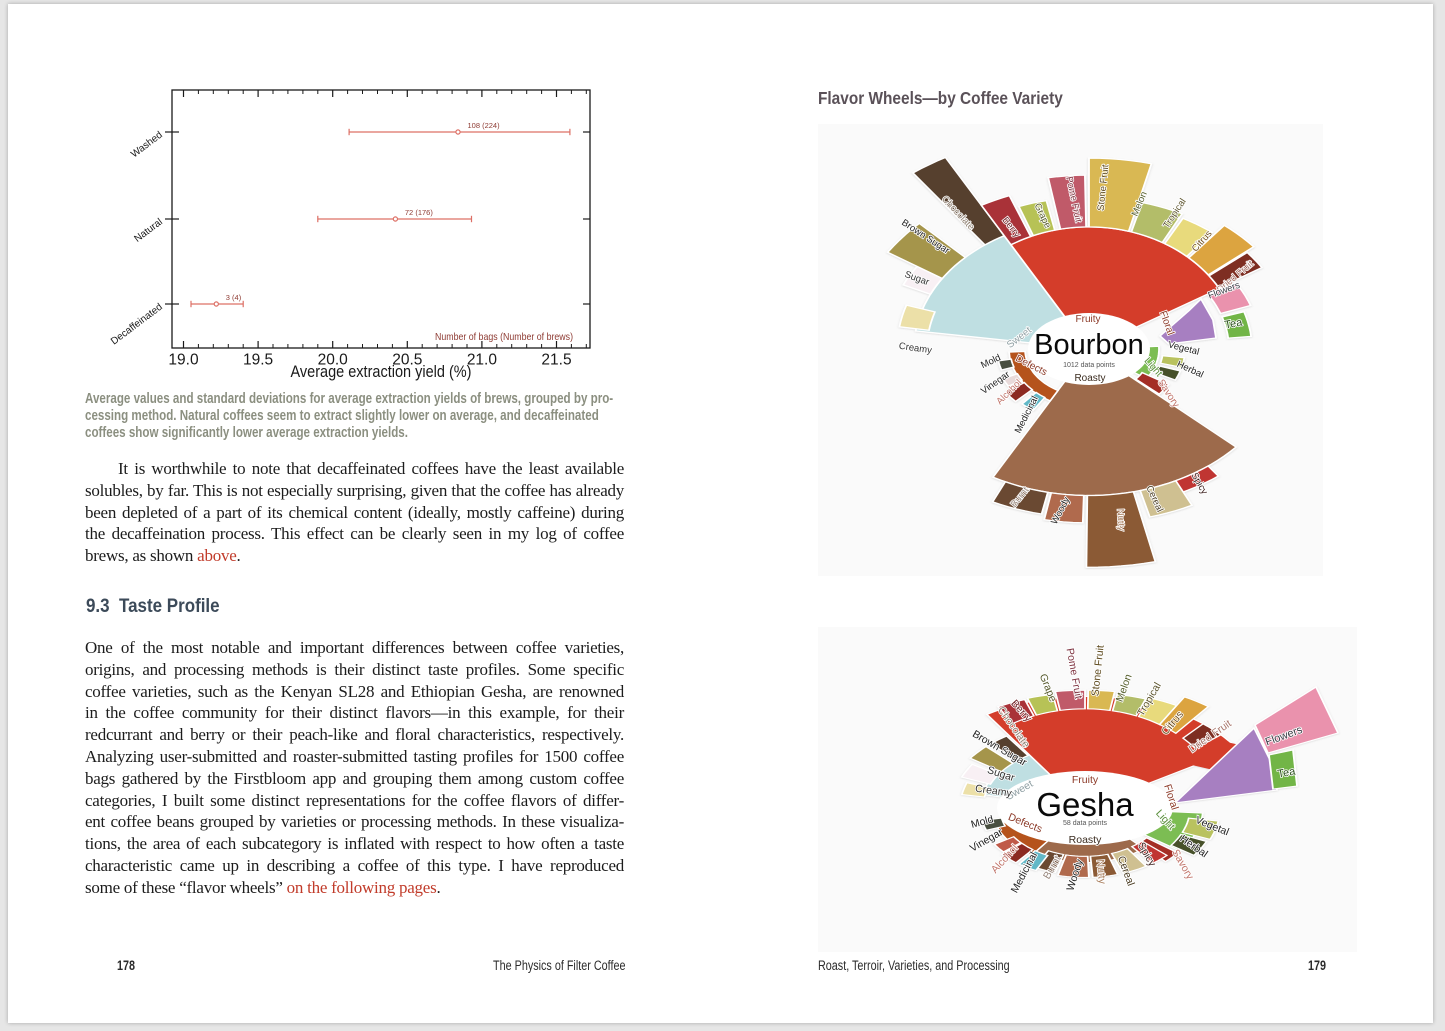  What do you see at coordinates (1097, 670) in the screenshot?
I see `svg-text: Stone Fruit` at bounding box center [1097, 670].